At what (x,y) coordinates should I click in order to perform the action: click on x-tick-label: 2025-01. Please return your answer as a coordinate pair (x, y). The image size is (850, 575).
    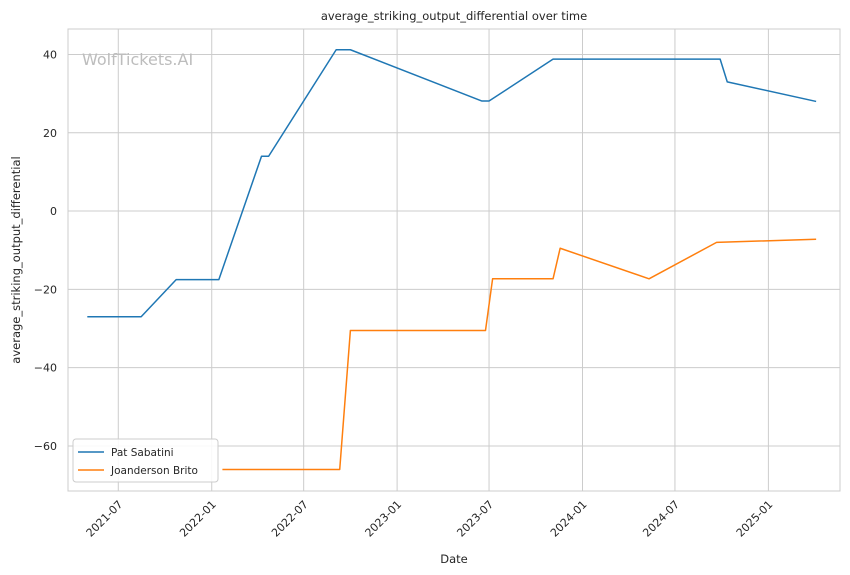
    Looking at the image, I should click on (755, 519).